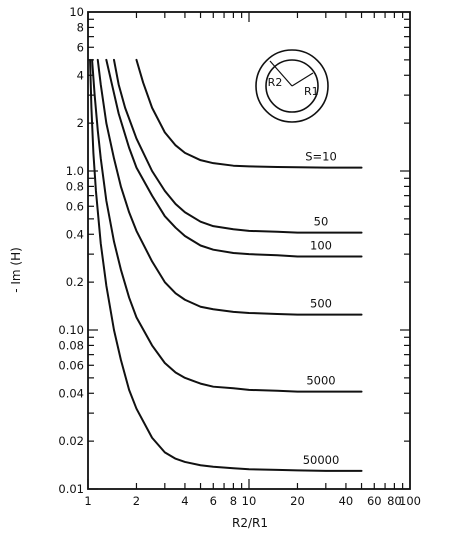 This screenshot has height=540, width=474. I want to click on inset-outer-circle, so click(292, 86).